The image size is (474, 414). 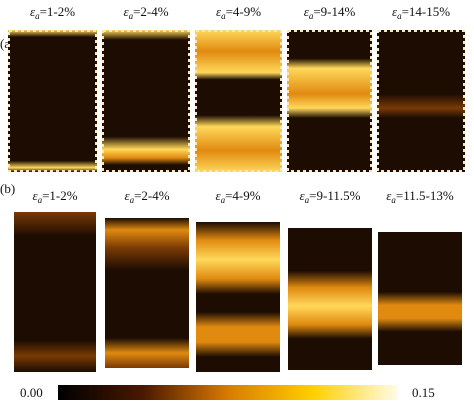 What do you see at coordinates (334, 195) in the screenshot?
I see `strain-range: =9-11.5%` at bounding box center [334, 195].